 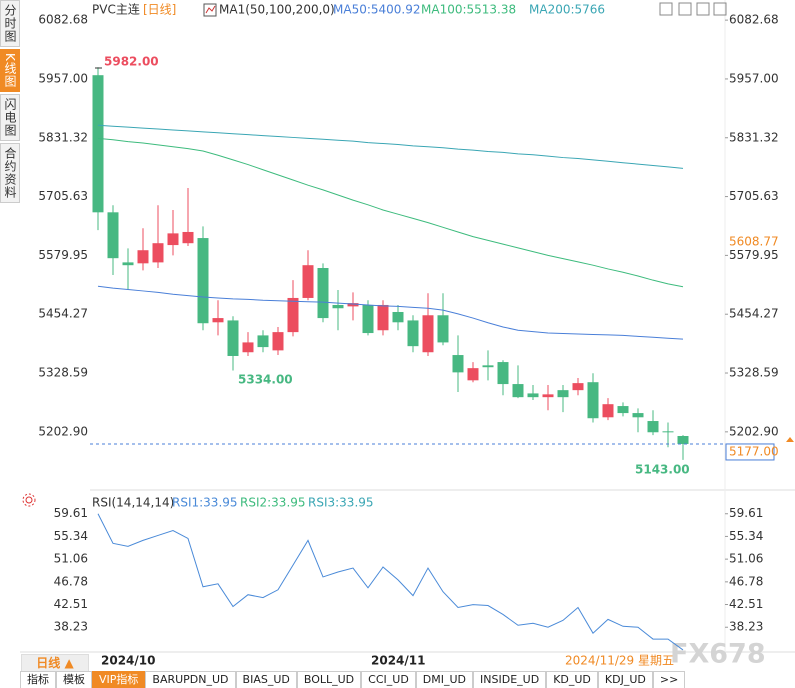 I want to click on rsi-title: RSI(14,14,14), so click(x=133, y=503).